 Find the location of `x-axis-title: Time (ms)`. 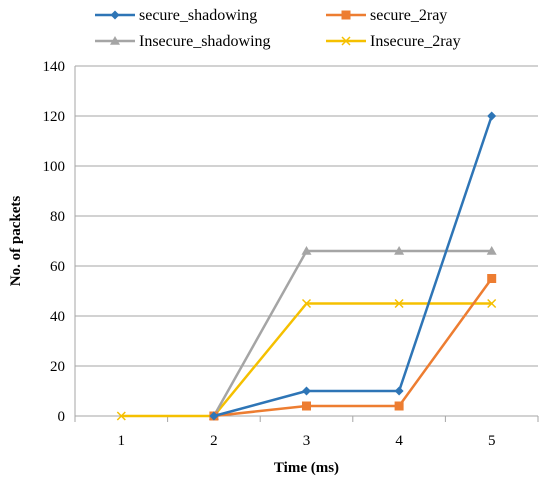

x-axis-title: Time (ms) is located at coordinates (306, 468).